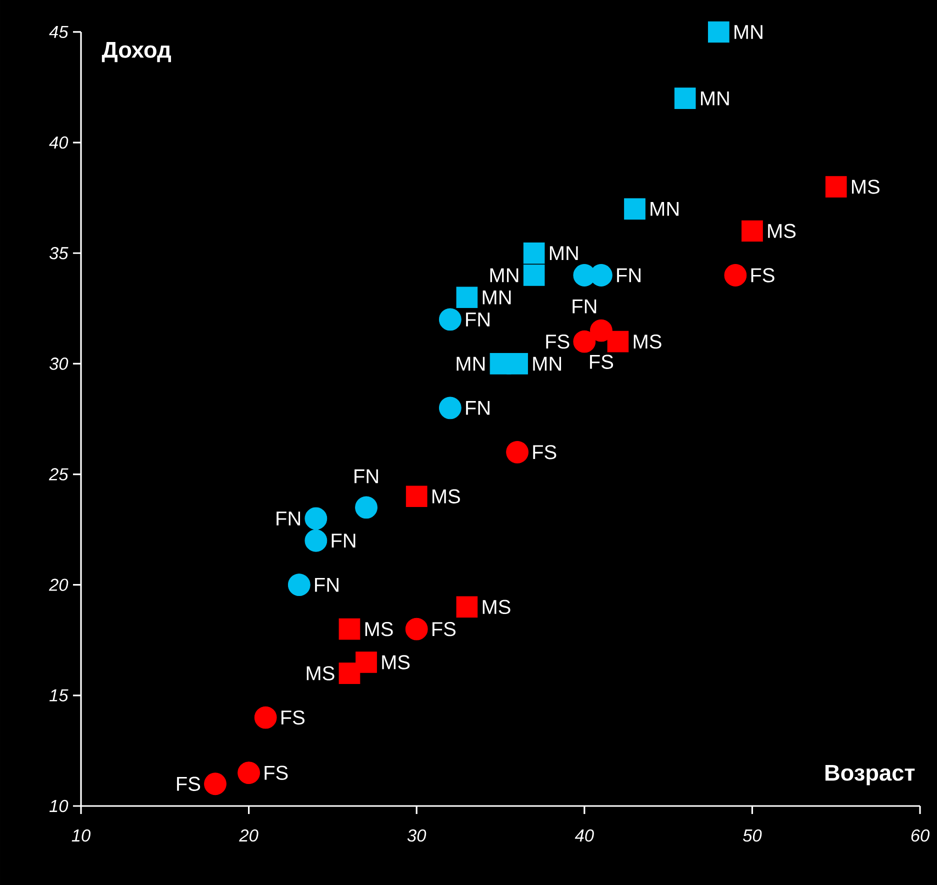 Image resolution: width=937 pixels, height=885 pixels. Describe the element at coordinates (58, 474) in the screenshot. I see `y-tick-label: 25` at that location.